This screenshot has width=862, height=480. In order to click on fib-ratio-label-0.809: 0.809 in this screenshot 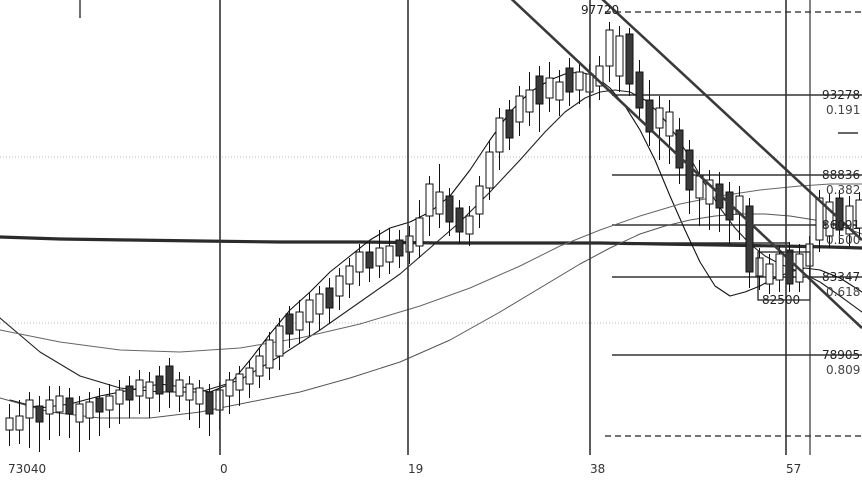, I will do `click(843, 370)`.